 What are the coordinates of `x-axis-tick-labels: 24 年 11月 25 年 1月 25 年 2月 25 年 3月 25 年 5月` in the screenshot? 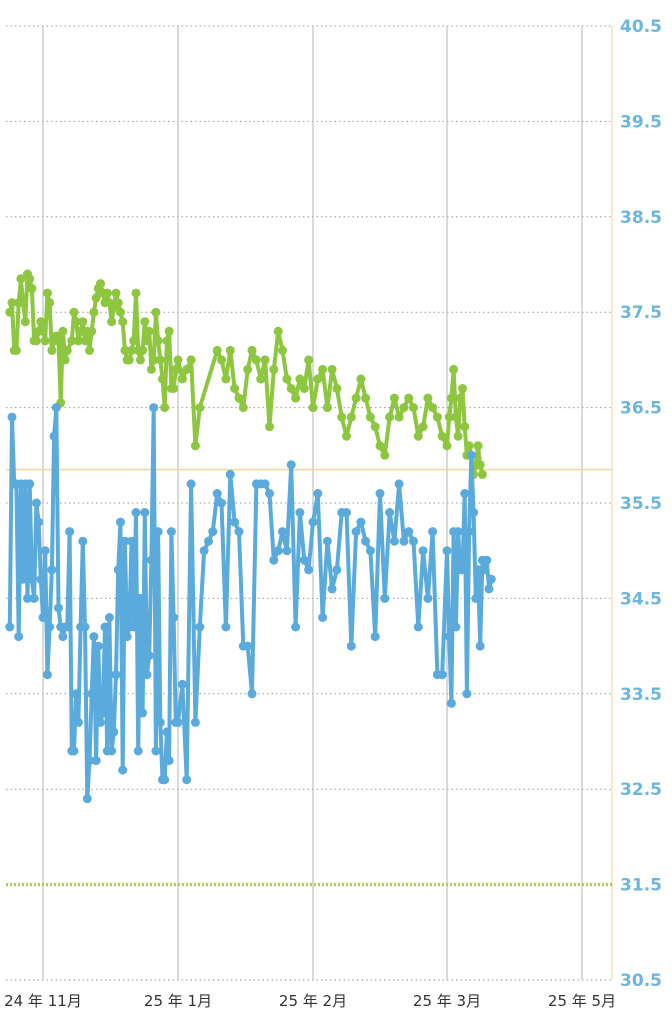 It's located at (310, 1001).